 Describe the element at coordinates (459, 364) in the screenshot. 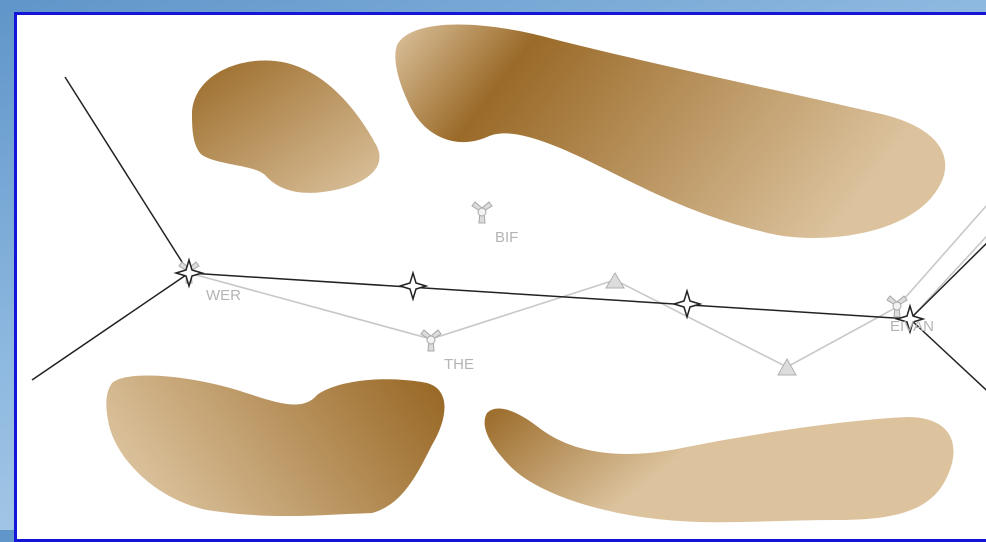

I see `waypoint-label-the: THE` at that location.